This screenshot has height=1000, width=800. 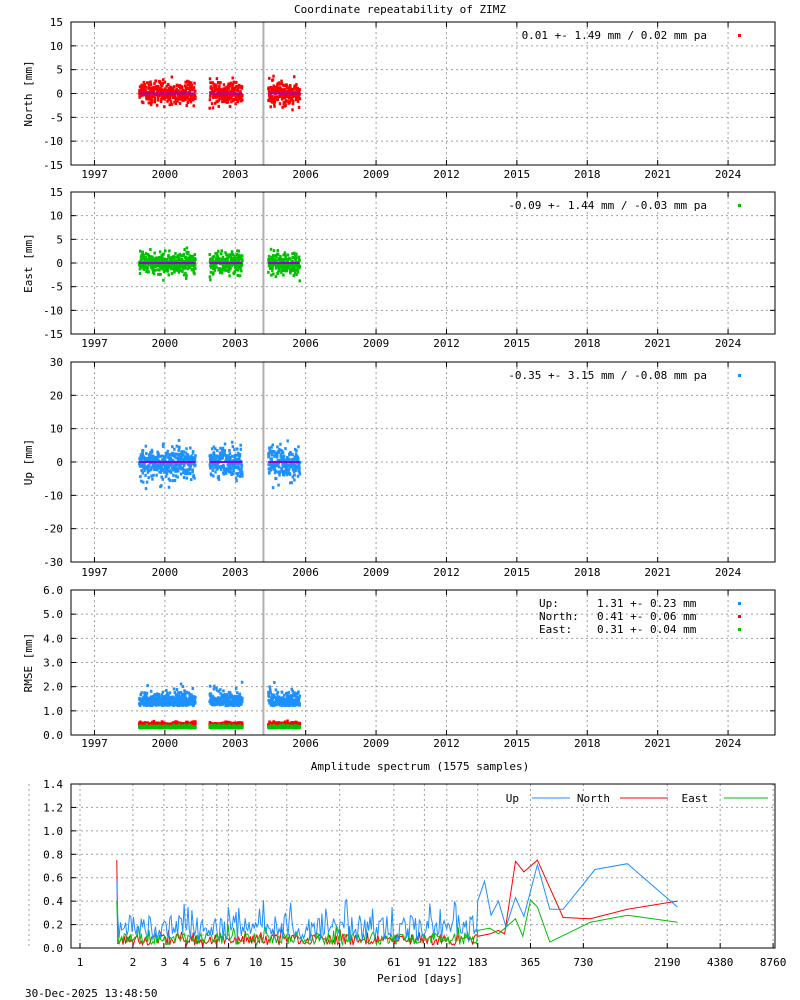 I want to click on y-tick-label: 20, so click(x=56, y=395).